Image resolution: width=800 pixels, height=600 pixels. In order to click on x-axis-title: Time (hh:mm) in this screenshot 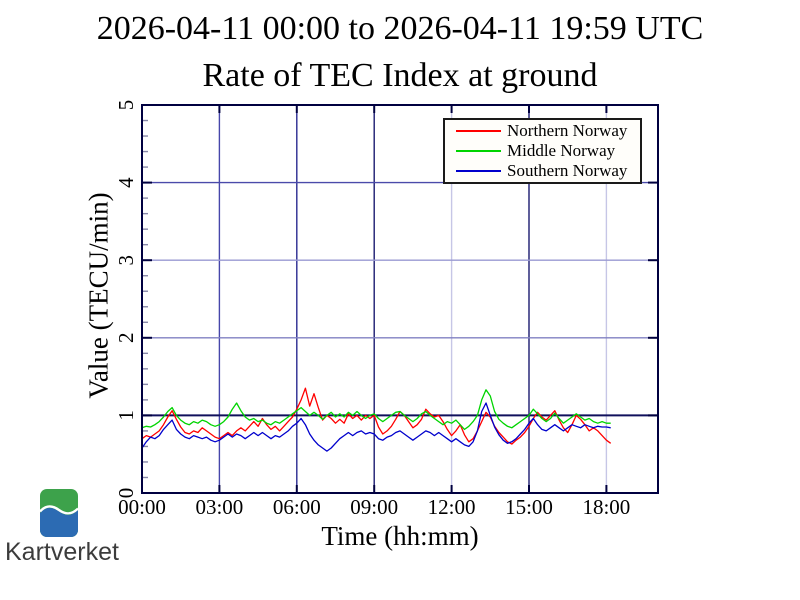, I will do `click(400, 536)`.